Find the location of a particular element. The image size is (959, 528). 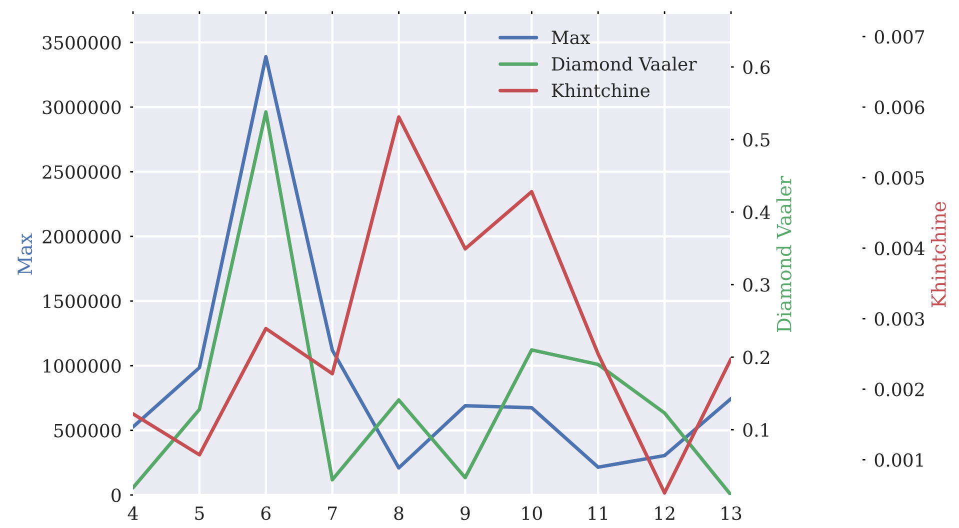

x-tick-label: 10 is located at coordinates (532, 513).